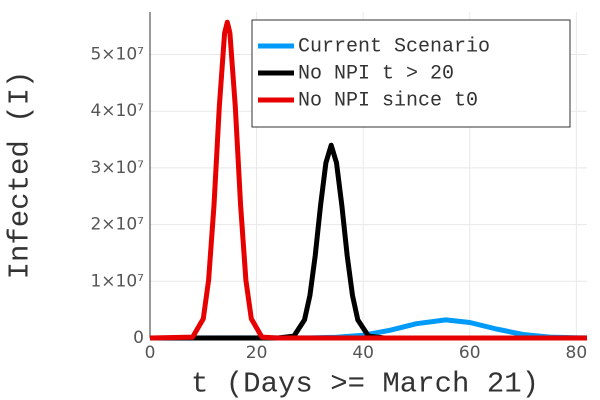 The height and width of the screenshot is (400, 600). I want to click on x-tick-label: 0, so click(150, 353).